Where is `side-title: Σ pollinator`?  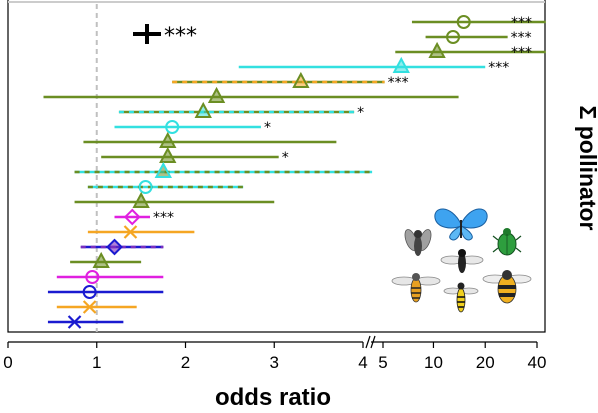 side-title: Σ pollinator is located at coordinates (586, 168).